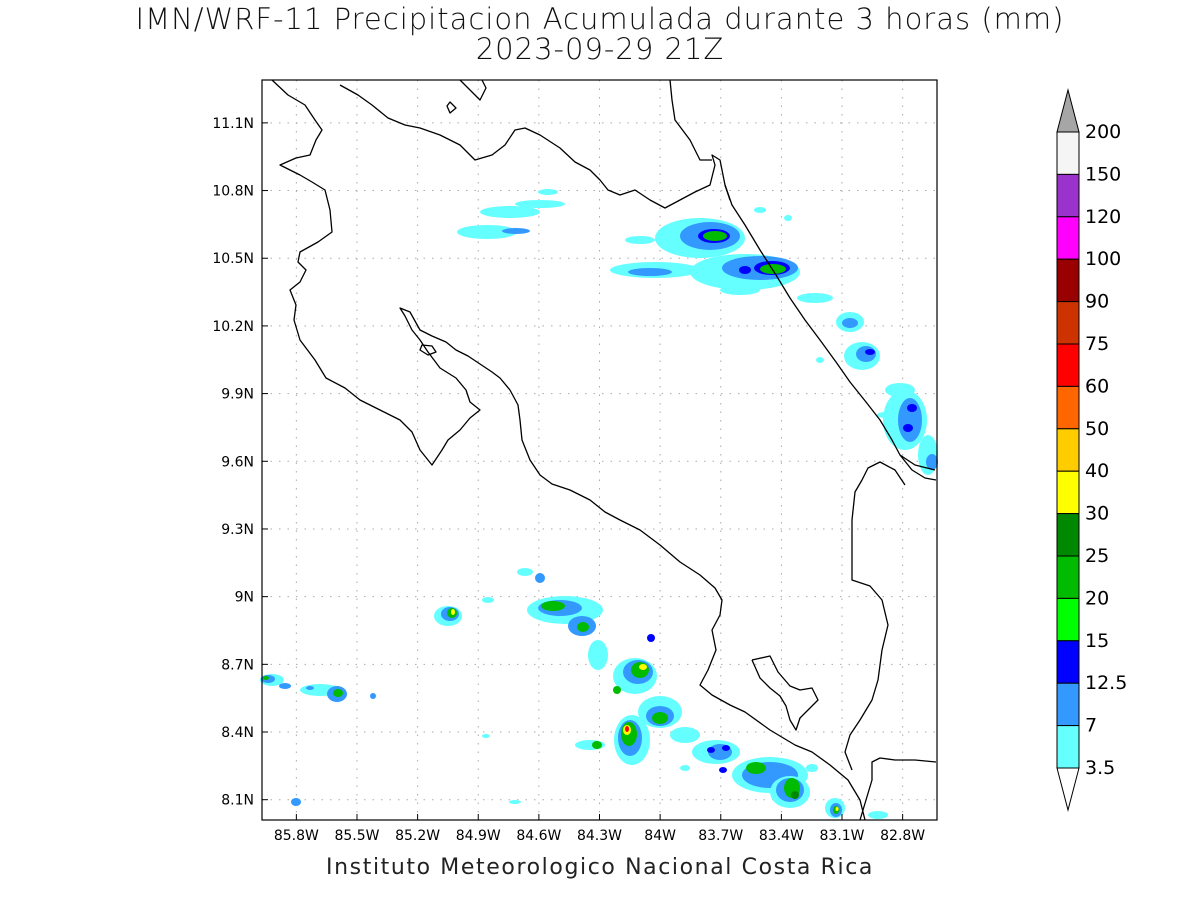  Describe the element at coordinates (1097, 471) in the screenshot. I see `colorbar-label: 40` at that location.